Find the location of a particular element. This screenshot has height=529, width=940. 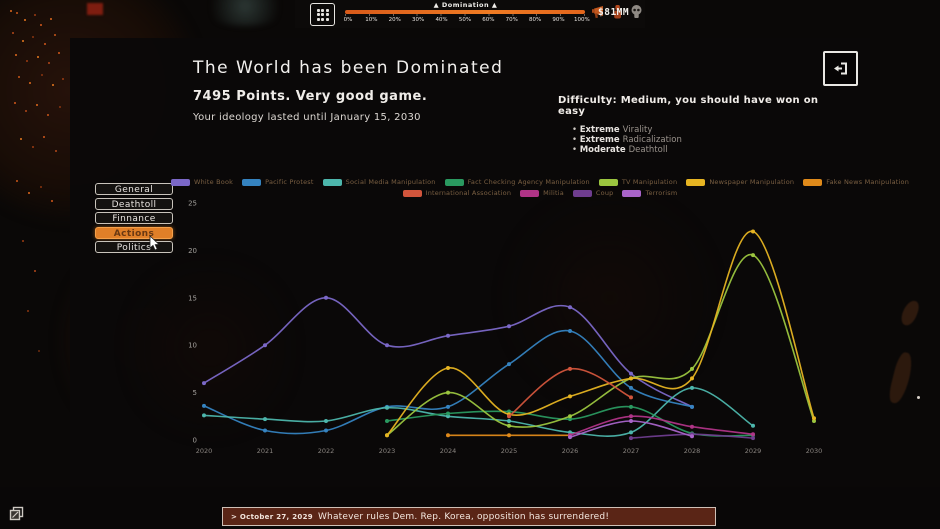

legend-item: Coup is located at coordinates (593, 193).